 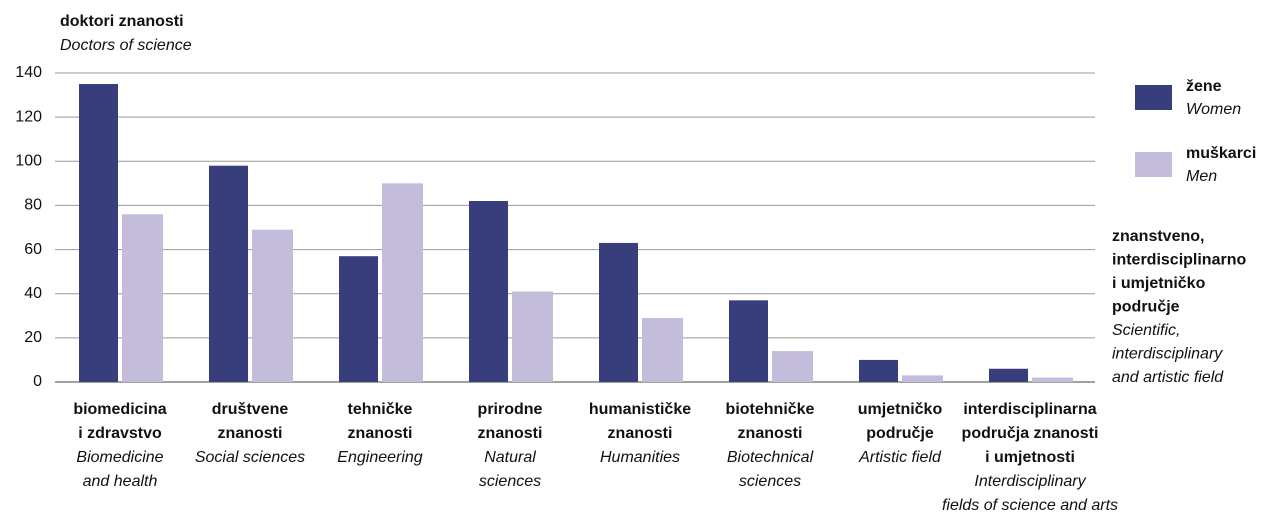 I want to click on y-tick-label: 80, so click(x=33, y=205).